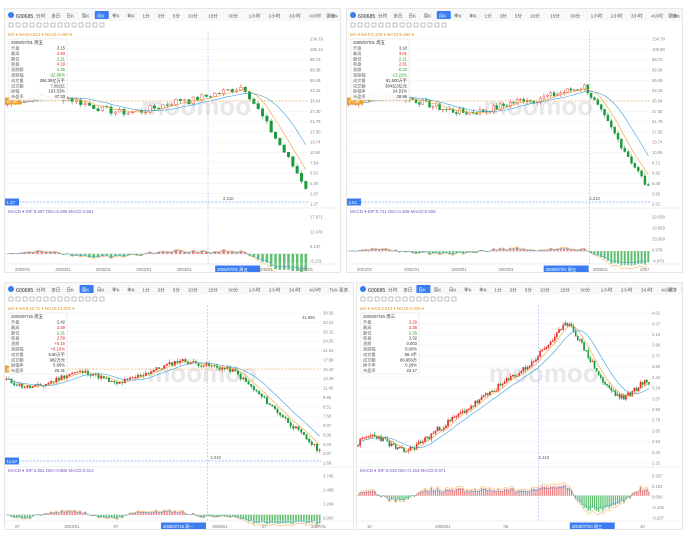 The width and height of the screenshot is (687, 535). Describe the element at coordinates (51, 211) in the screenshot. I see `macd-indicator-line: MACD ▾ DIF:8.587 DEA:6.296 MACD:4.581` at that location.